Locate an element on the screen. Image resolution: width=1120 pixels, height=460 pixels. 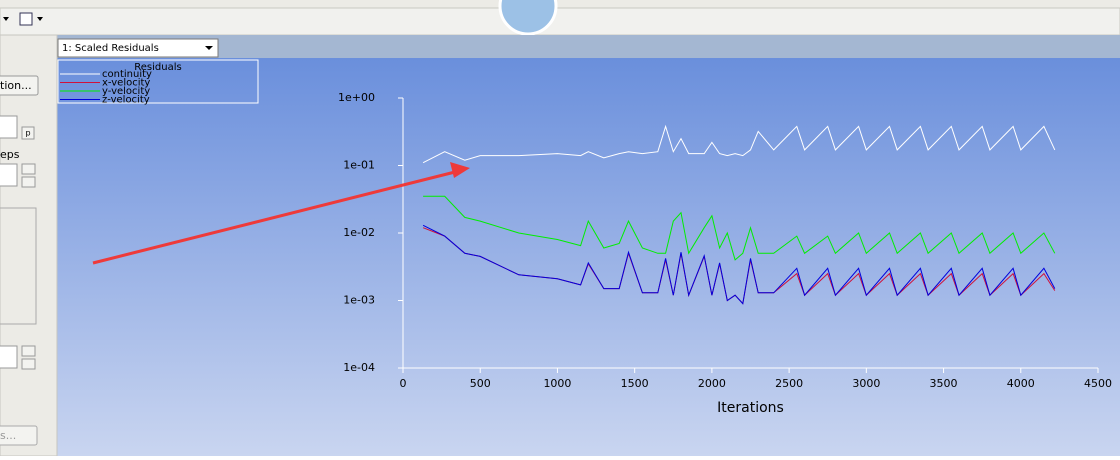
y-tick-label: 1e+00 is located at coordinates (356, 97).